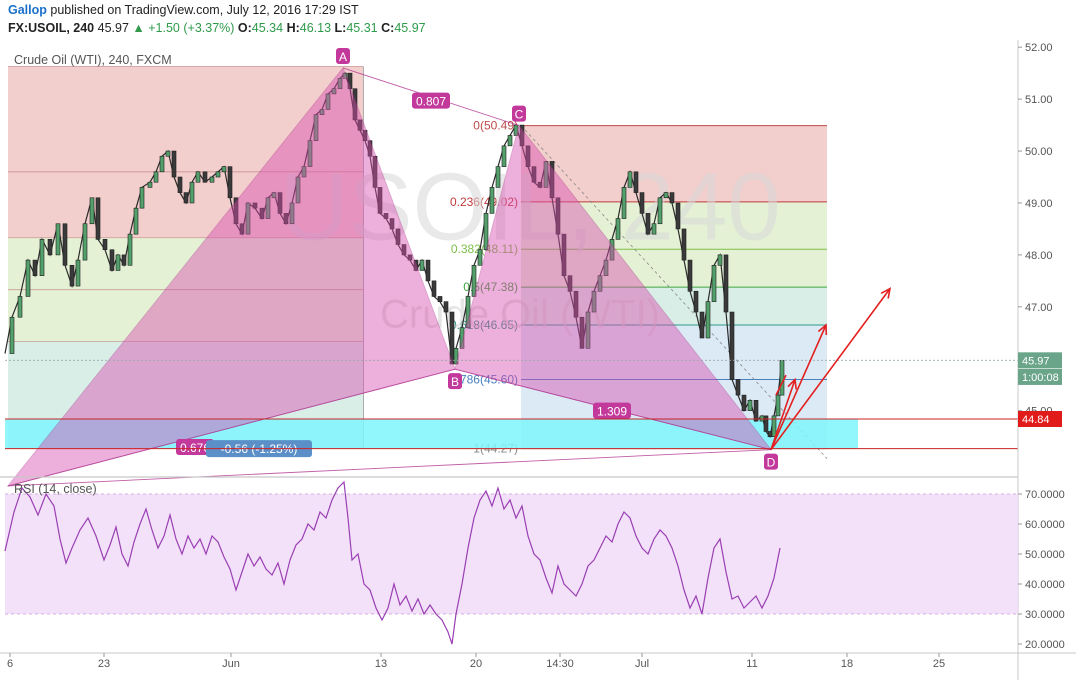  What do you see at coordinates (231, 427) in the screenshot?
I see `pattern-diagonal` at bounding box center [231, 427].